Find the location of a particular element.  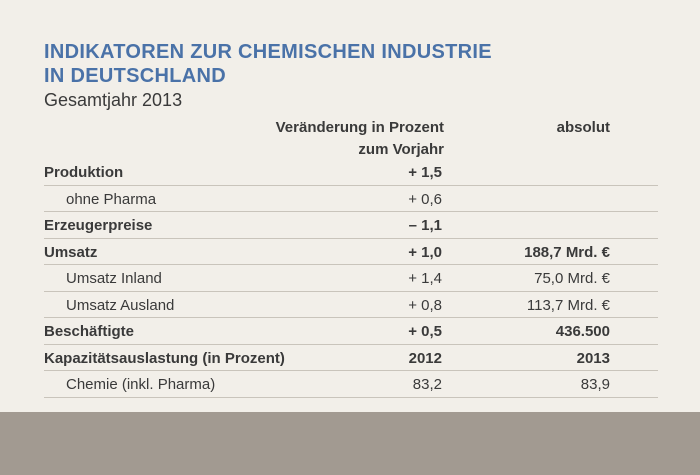

table-row: Umsatz Inland + 1,4 75,0 Mrd. € is located at coordinates (351, 278).